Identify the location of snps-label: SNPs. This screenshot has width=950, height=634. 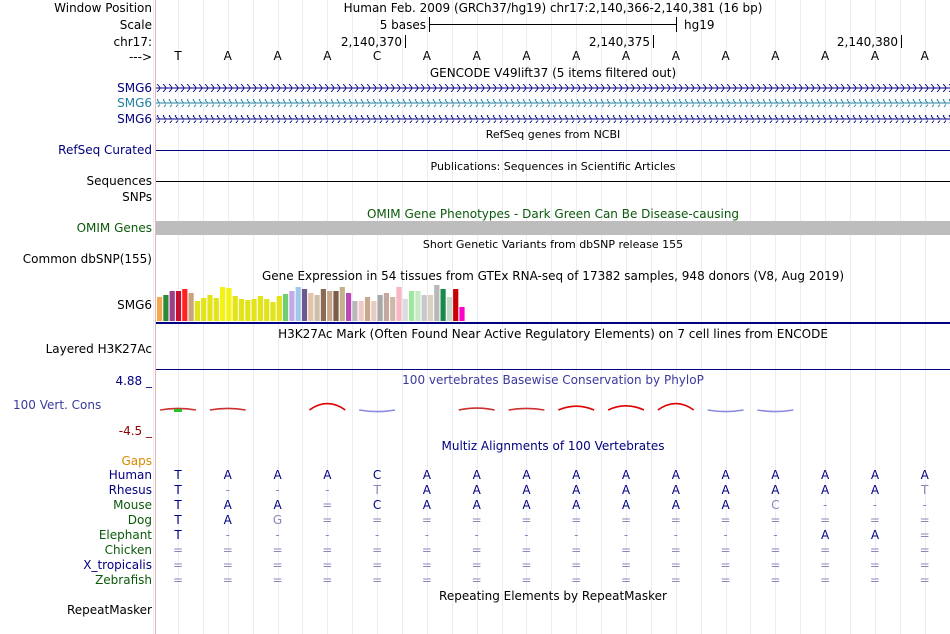
(137, 197).